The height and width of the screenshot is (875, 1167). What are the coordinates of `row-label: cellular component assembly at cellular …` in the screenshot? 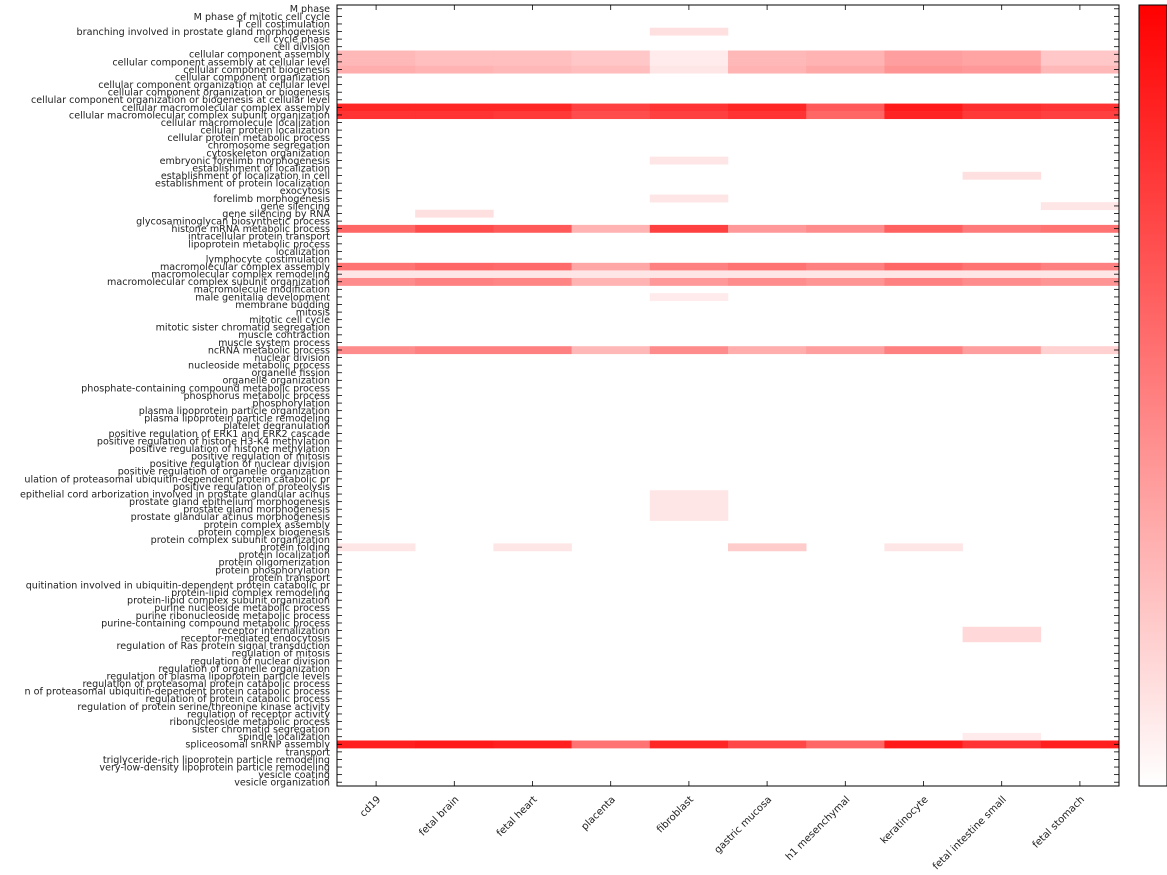 It's located at (221, 62).